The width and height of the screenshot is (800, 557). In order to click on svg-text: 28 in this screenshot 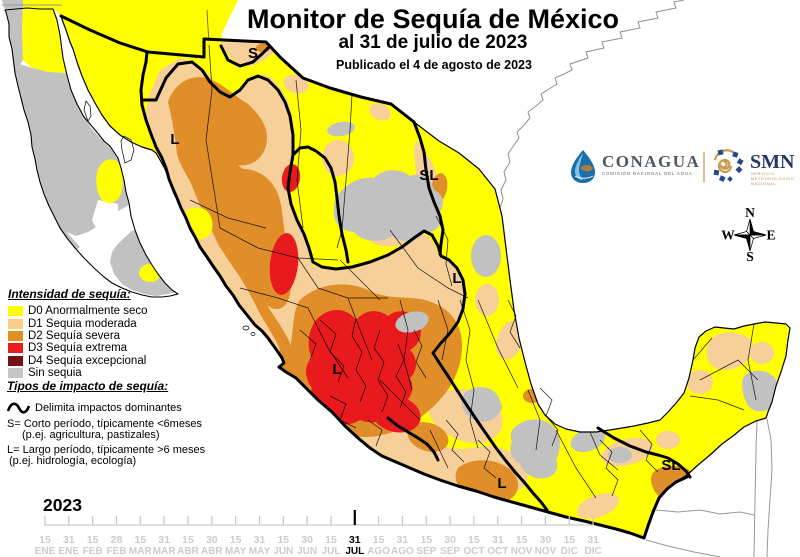, I will do `click(117, 540)`.